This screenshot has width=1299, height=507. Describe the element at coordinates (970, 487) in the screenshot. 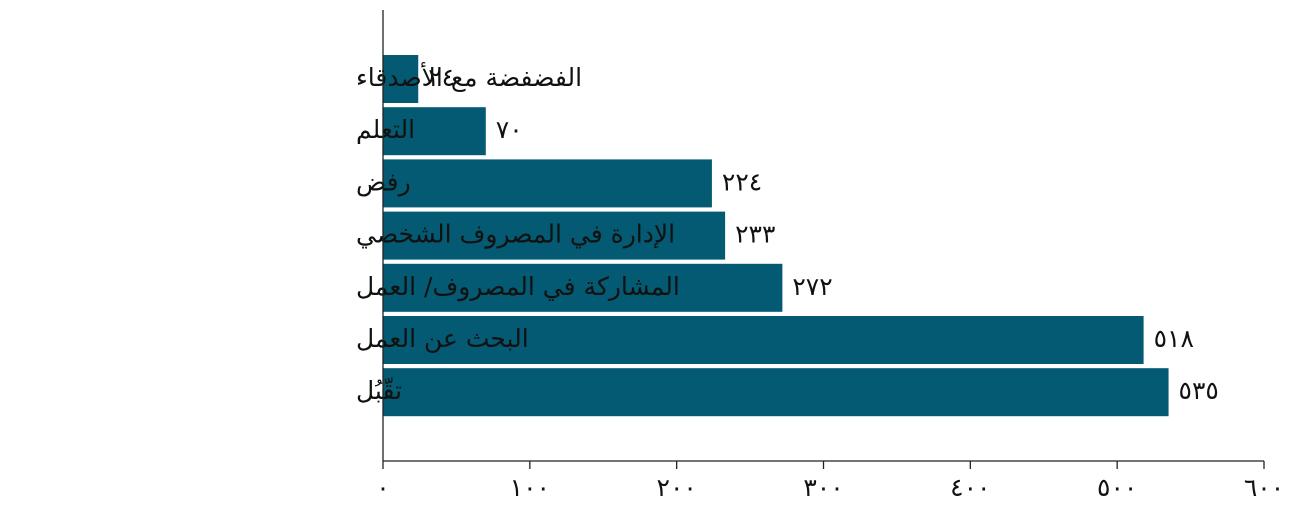

I see `x-tick-label: ٤٠٠` at that location.